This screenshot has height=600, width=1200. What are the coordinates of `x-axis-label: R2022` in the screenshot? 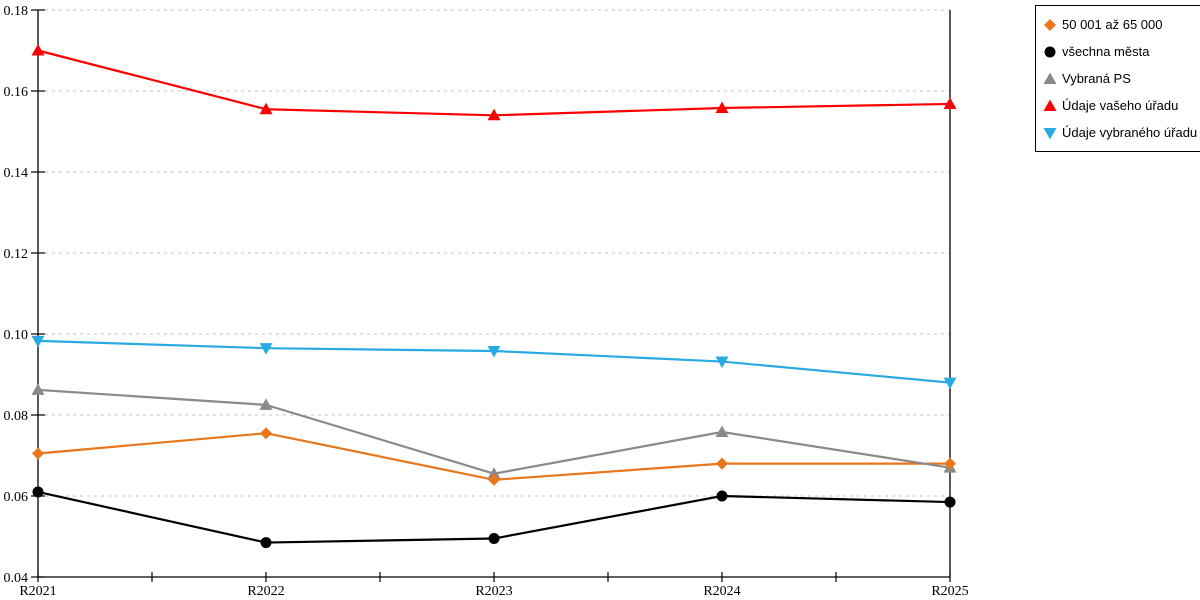 It's located at (265, 591).